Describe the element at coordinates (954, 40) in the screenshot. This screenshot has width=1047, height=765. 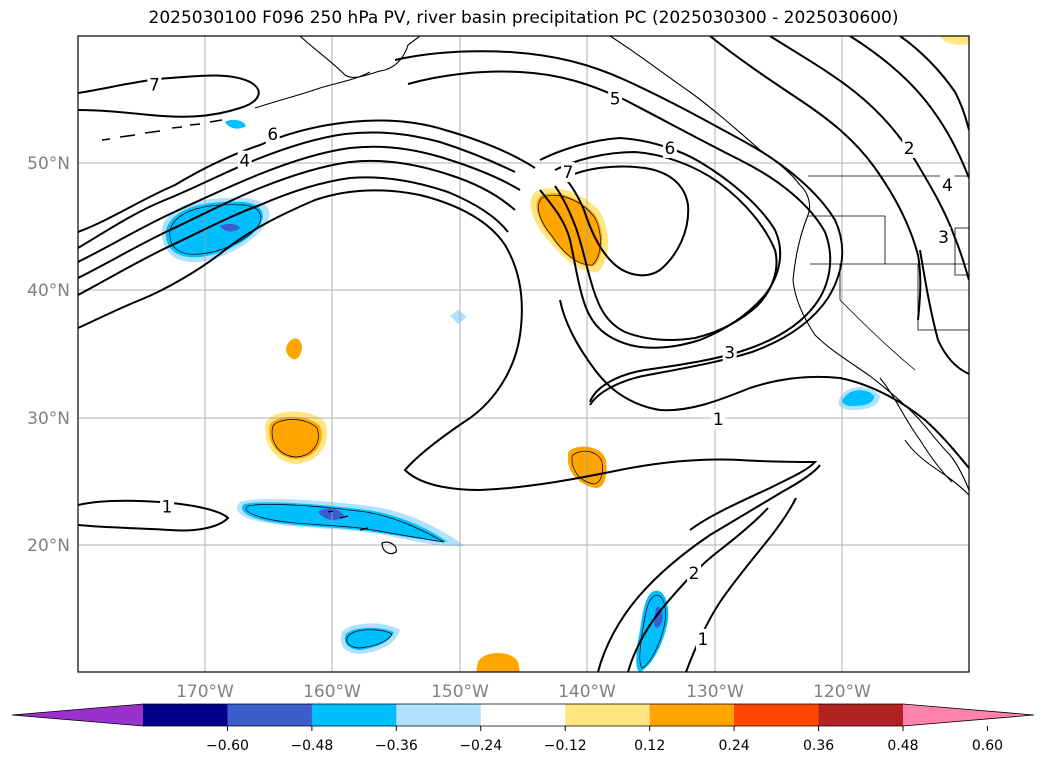
I see `positive-anomaly-corner` at that location.